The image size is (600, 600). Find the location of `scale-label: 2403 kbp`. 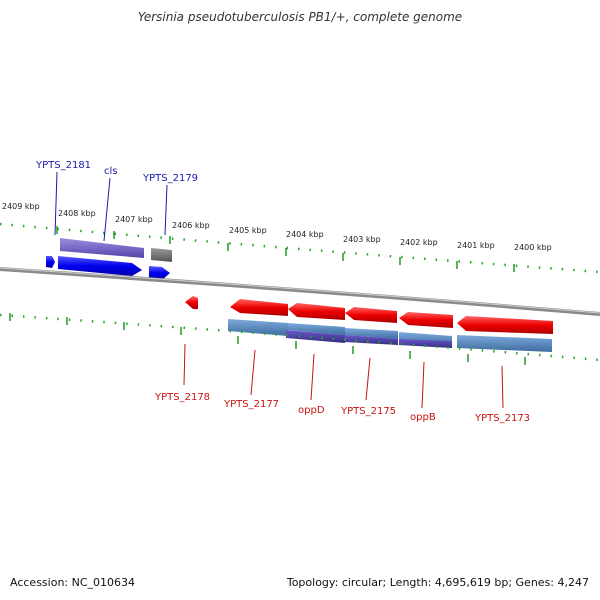

scale-label: 2403 kbp is located at coordinates (362, 239).